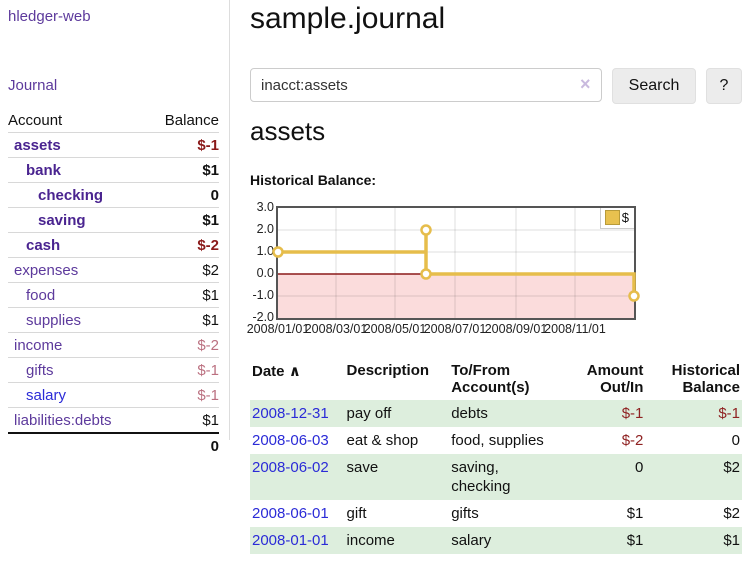  I want to click on x-tick: 2008/01/01, so click(278, 329).